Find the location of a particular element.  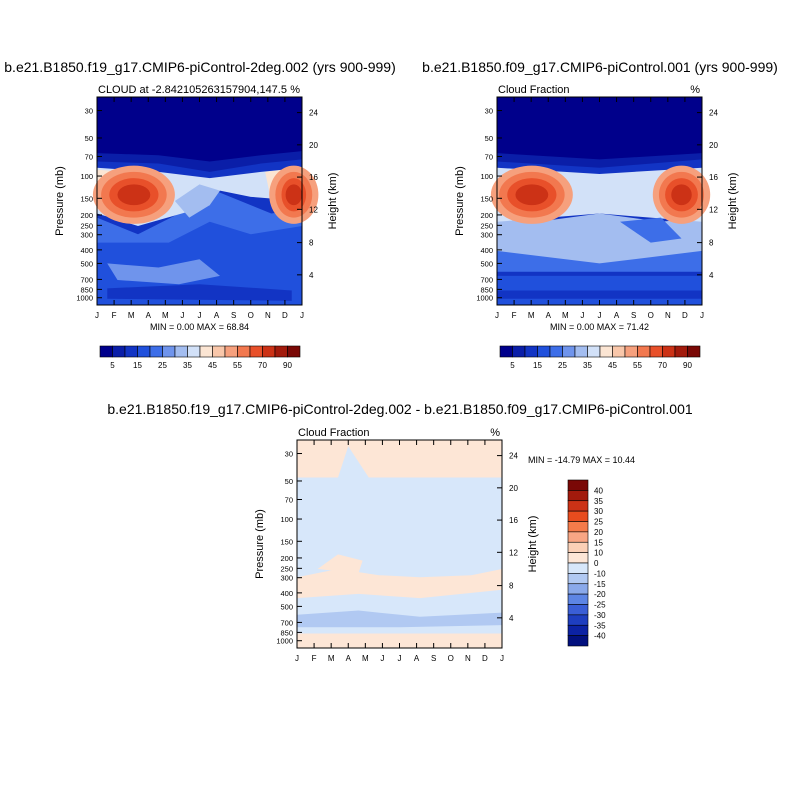

y-tick-label: 700 is located at coordinates (286, 622).